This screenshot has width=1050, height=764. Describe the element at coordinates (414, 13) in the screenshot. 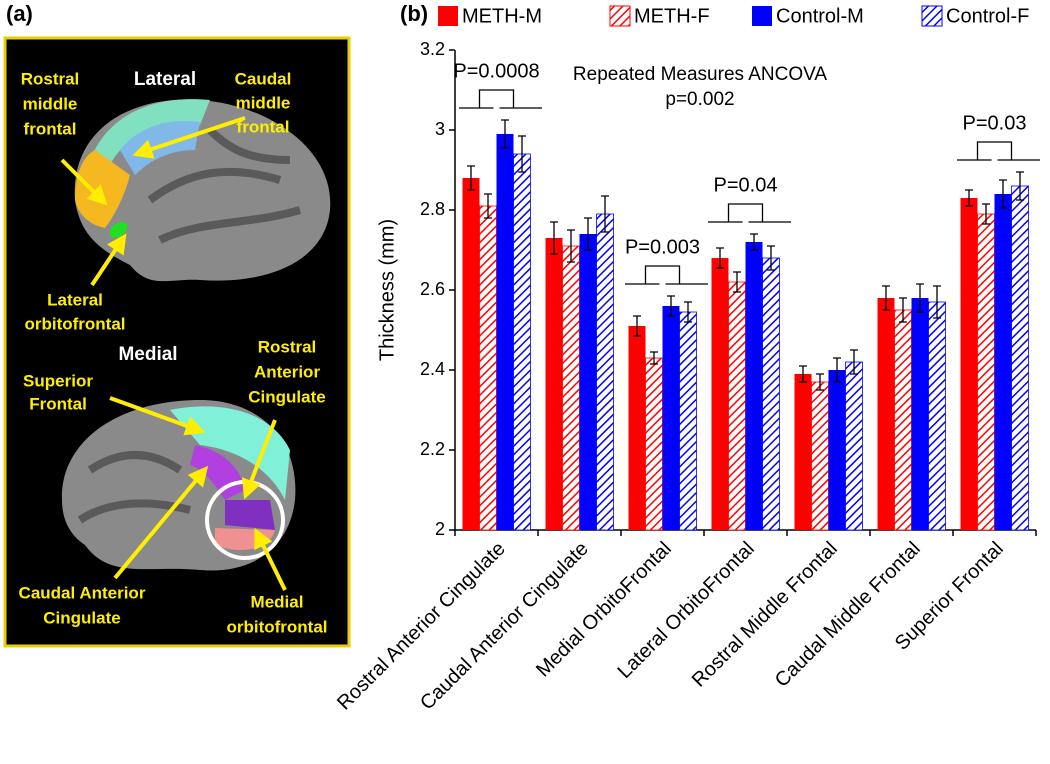

I see `panel-label: (b)` at that location.